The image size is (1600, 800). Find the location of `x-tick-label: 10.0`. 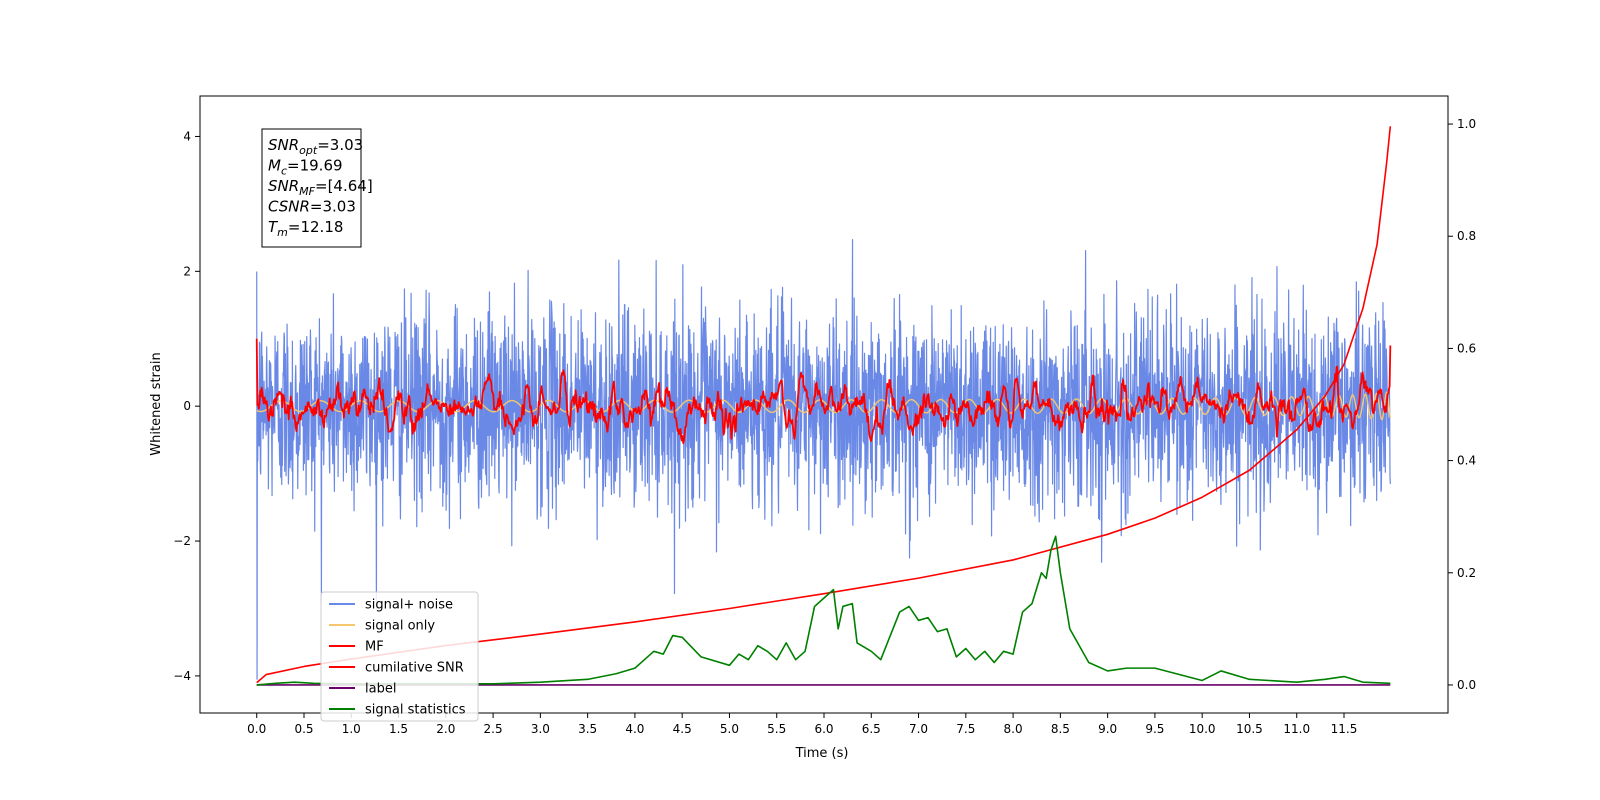

x-tick-label: 10.0 is located at coordinates (1202, 729).